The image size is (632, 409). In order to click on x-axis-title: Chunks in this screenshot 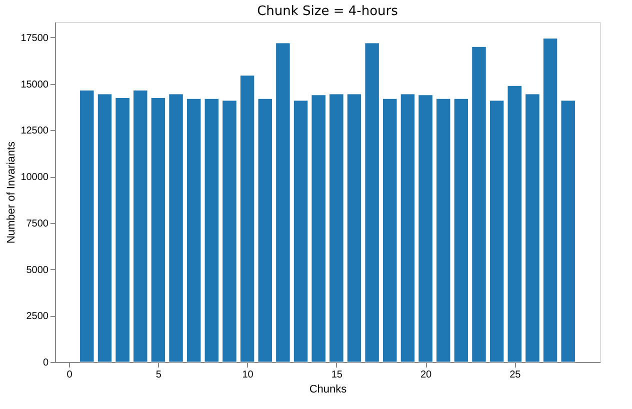, I will do `click(328, 390)`.